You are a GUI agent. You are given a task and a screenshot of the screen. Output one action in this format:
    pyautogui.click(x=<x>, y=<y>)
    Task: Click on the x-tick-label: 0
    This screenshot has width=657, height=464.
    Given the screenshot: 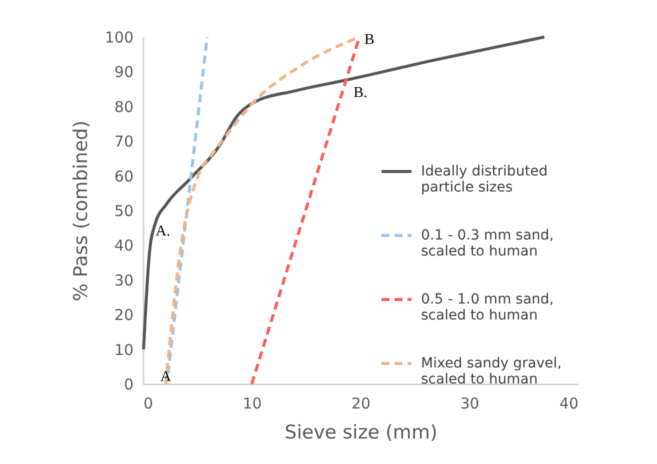 What is the action you would take?
    pyautogui.click(x=149, y=403)
    